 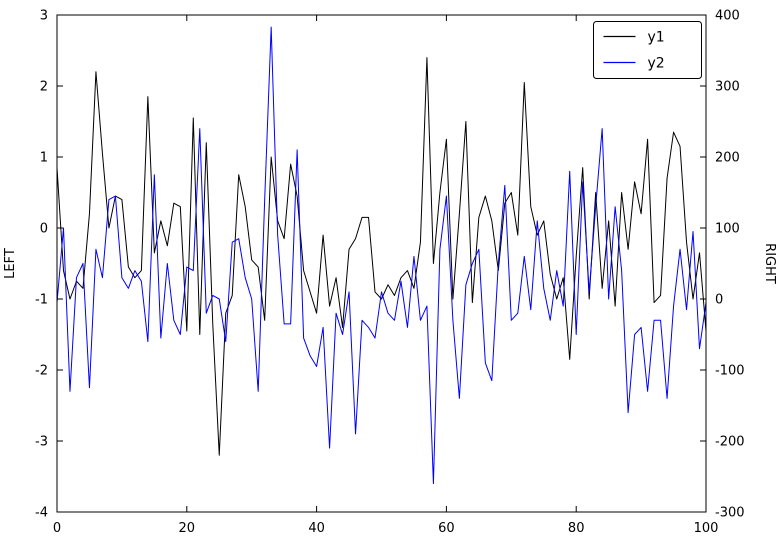 I want to click on x-tick-label: 0, so click(x=57, y=528).